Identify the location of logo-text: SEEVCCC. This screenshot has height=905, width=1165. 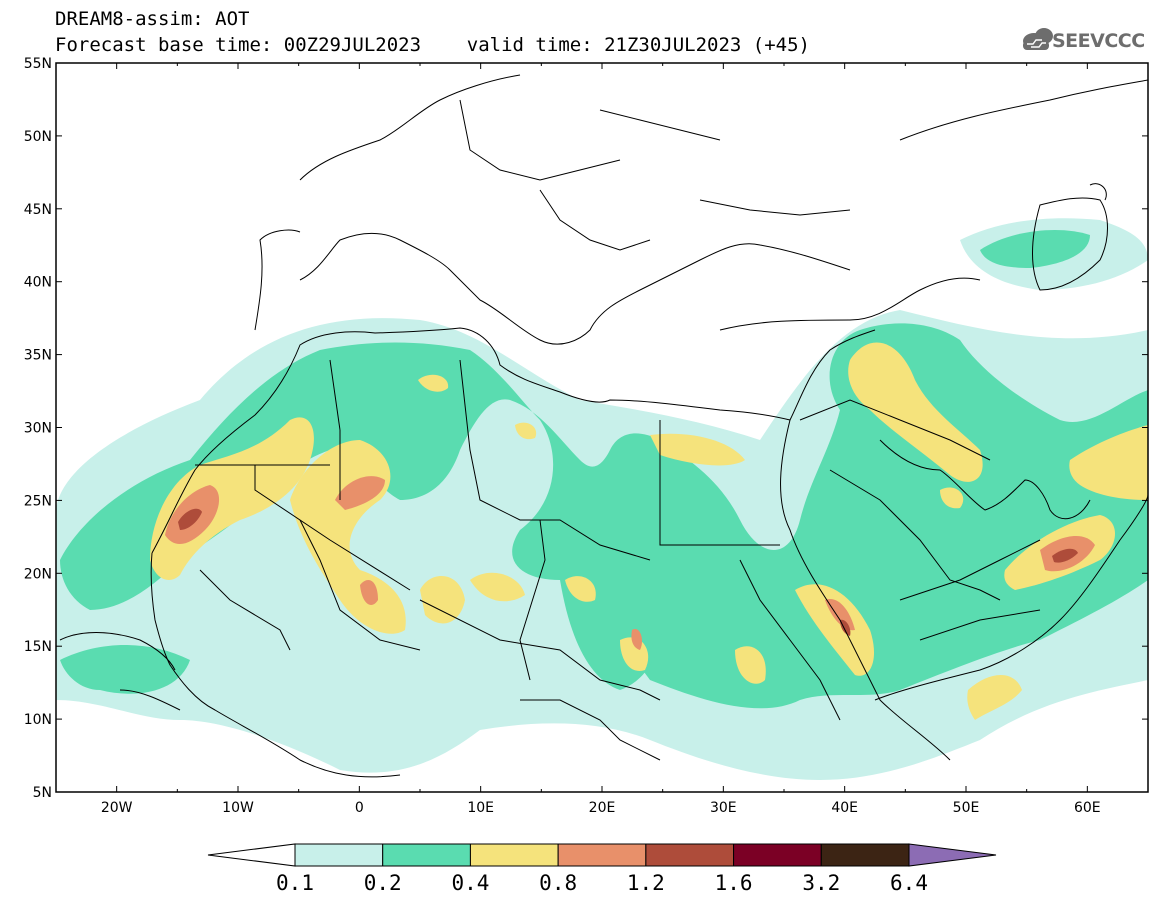
(1098, 41).